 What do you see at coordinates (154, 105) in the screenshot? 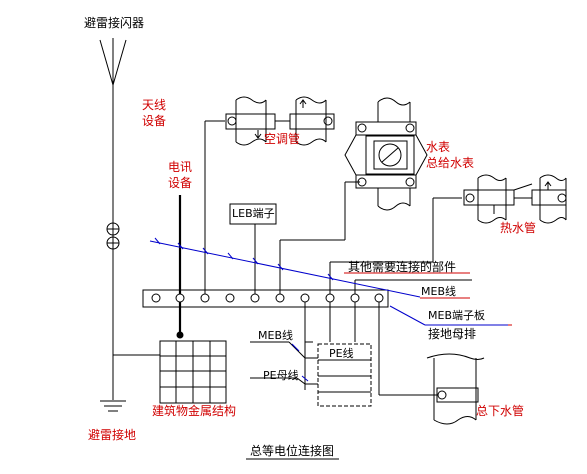
I see `antenna-label-1: 天线` at bounding box center [154, 105].